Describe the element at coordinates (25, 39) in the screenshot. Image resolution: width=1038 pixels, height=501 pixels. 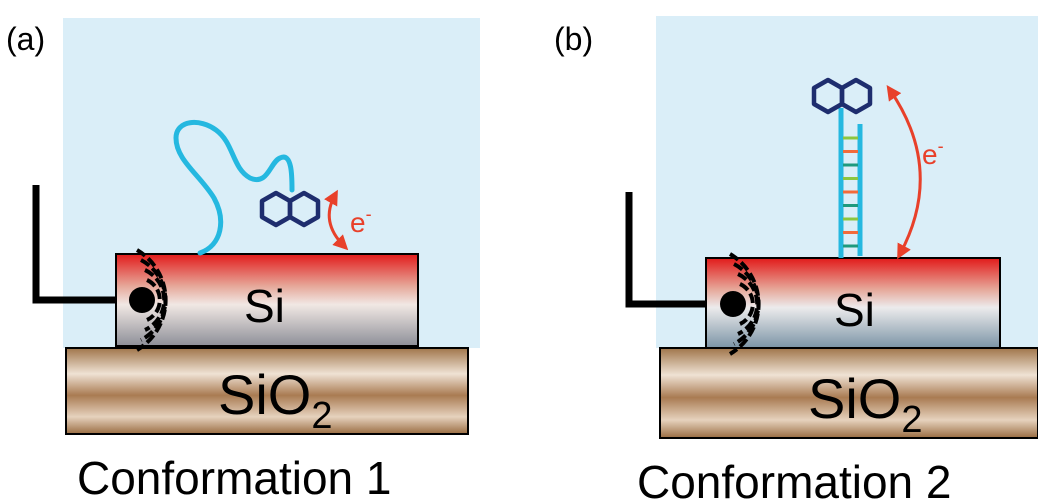
I see `panel-letter: (a)` at that location.